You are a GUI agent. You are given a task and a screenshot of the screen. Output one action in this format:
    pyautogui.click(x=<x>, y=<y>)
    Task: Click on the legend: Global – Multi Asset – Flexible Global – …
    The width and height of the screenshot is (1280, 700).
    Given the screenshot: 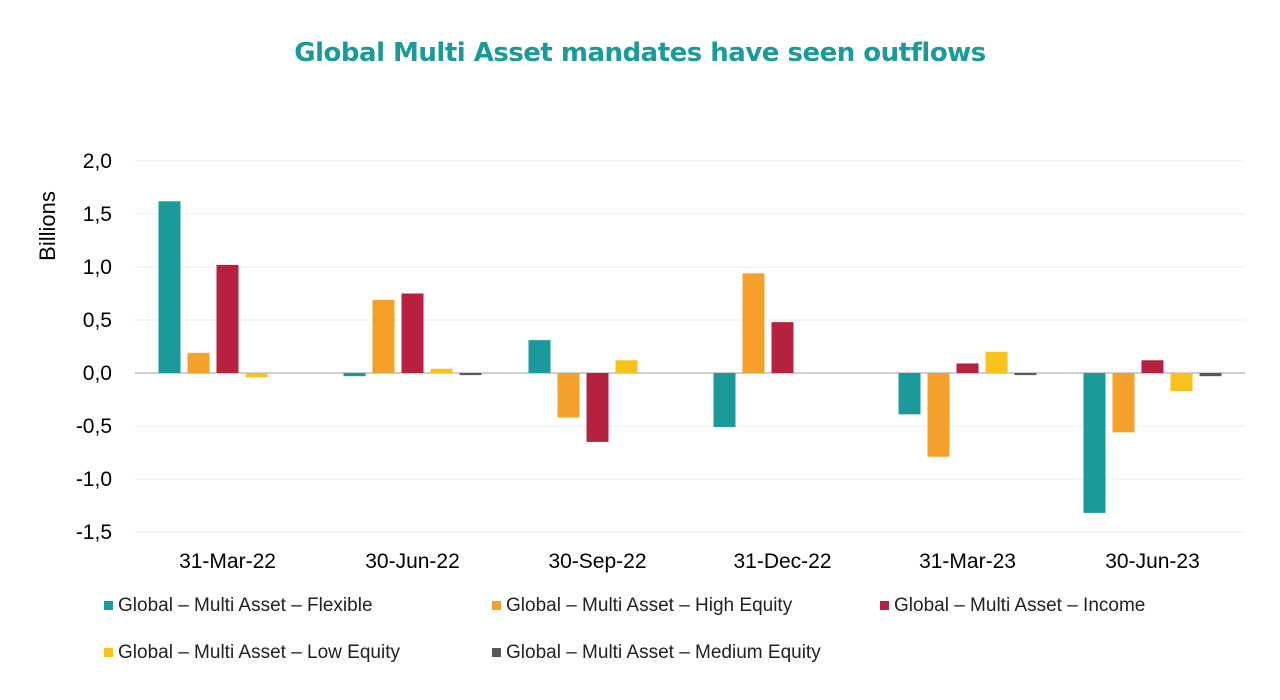 What is the action you would take?
    pyautogui.click(x=624, y=629)
    